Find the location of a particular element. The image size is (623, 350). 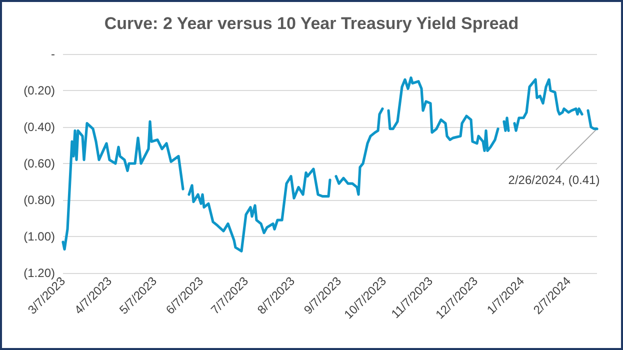

y-tick-label: - is located at coordinates (53, 54).